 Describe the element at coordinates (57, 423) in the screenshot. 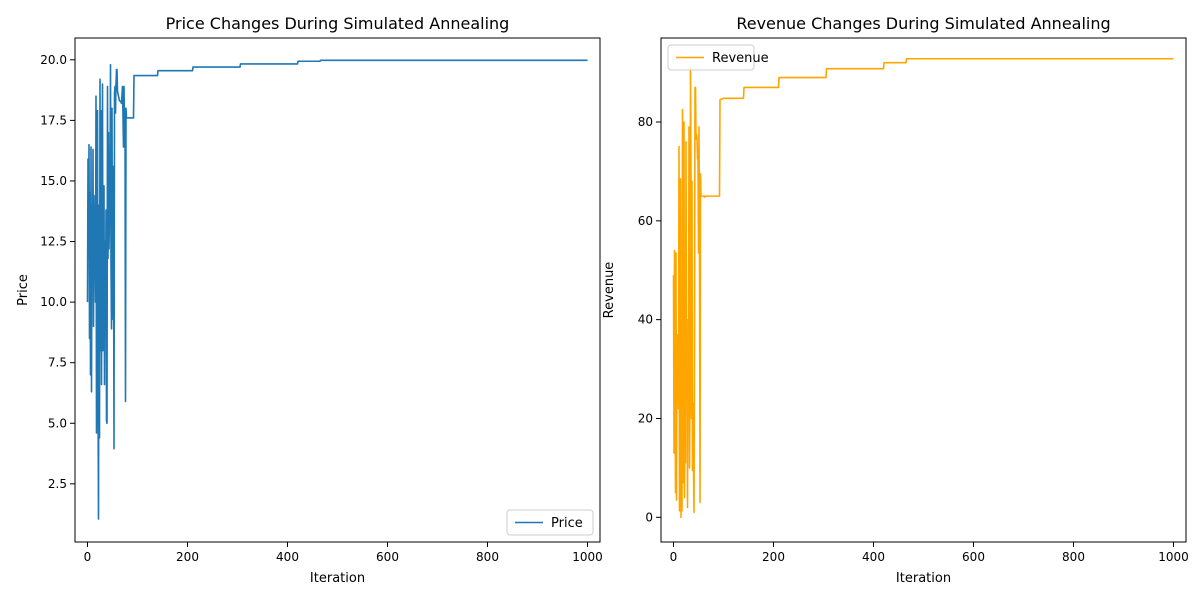

I see `y-tick-label: 5.0` at that location.